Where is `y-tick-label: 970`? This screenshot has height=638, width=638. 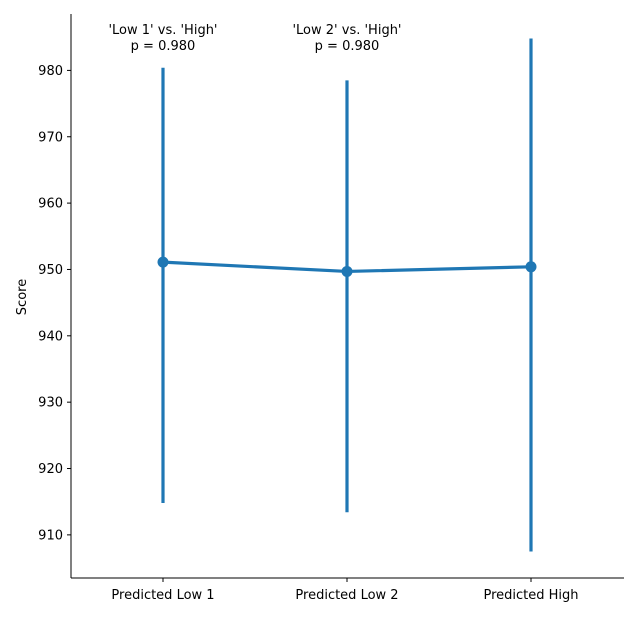 y-tick-label: 970 is located at coordinates (50, 137).